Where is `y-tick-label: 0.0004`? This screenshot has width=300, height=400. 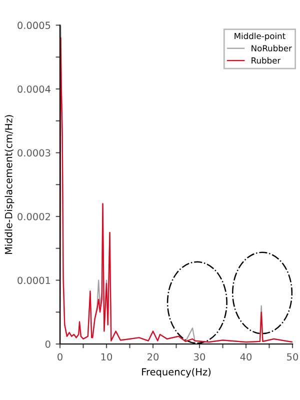
y-tick-label: 0.0004 is located at coordinates (34, 89).